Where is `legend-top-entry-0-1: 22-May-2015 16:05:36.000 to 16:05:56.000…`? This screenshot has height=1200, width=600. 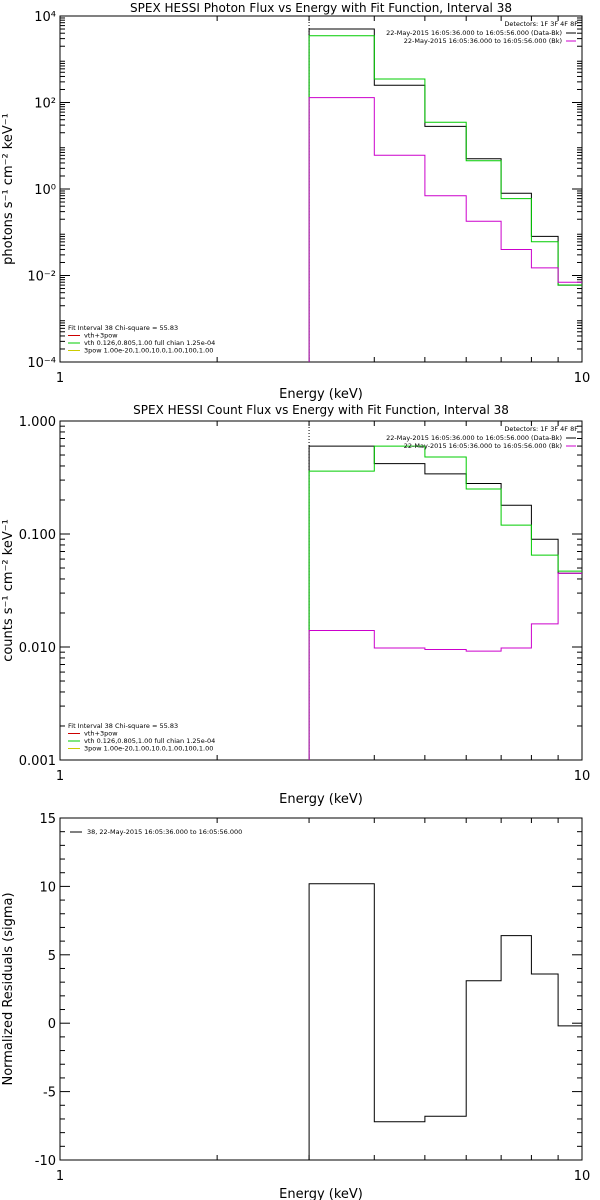
legend-top-entry-0-1: 22-May-2015 16:05:36.000 to 16:05:56.000… is located at coordinates (474, 33).